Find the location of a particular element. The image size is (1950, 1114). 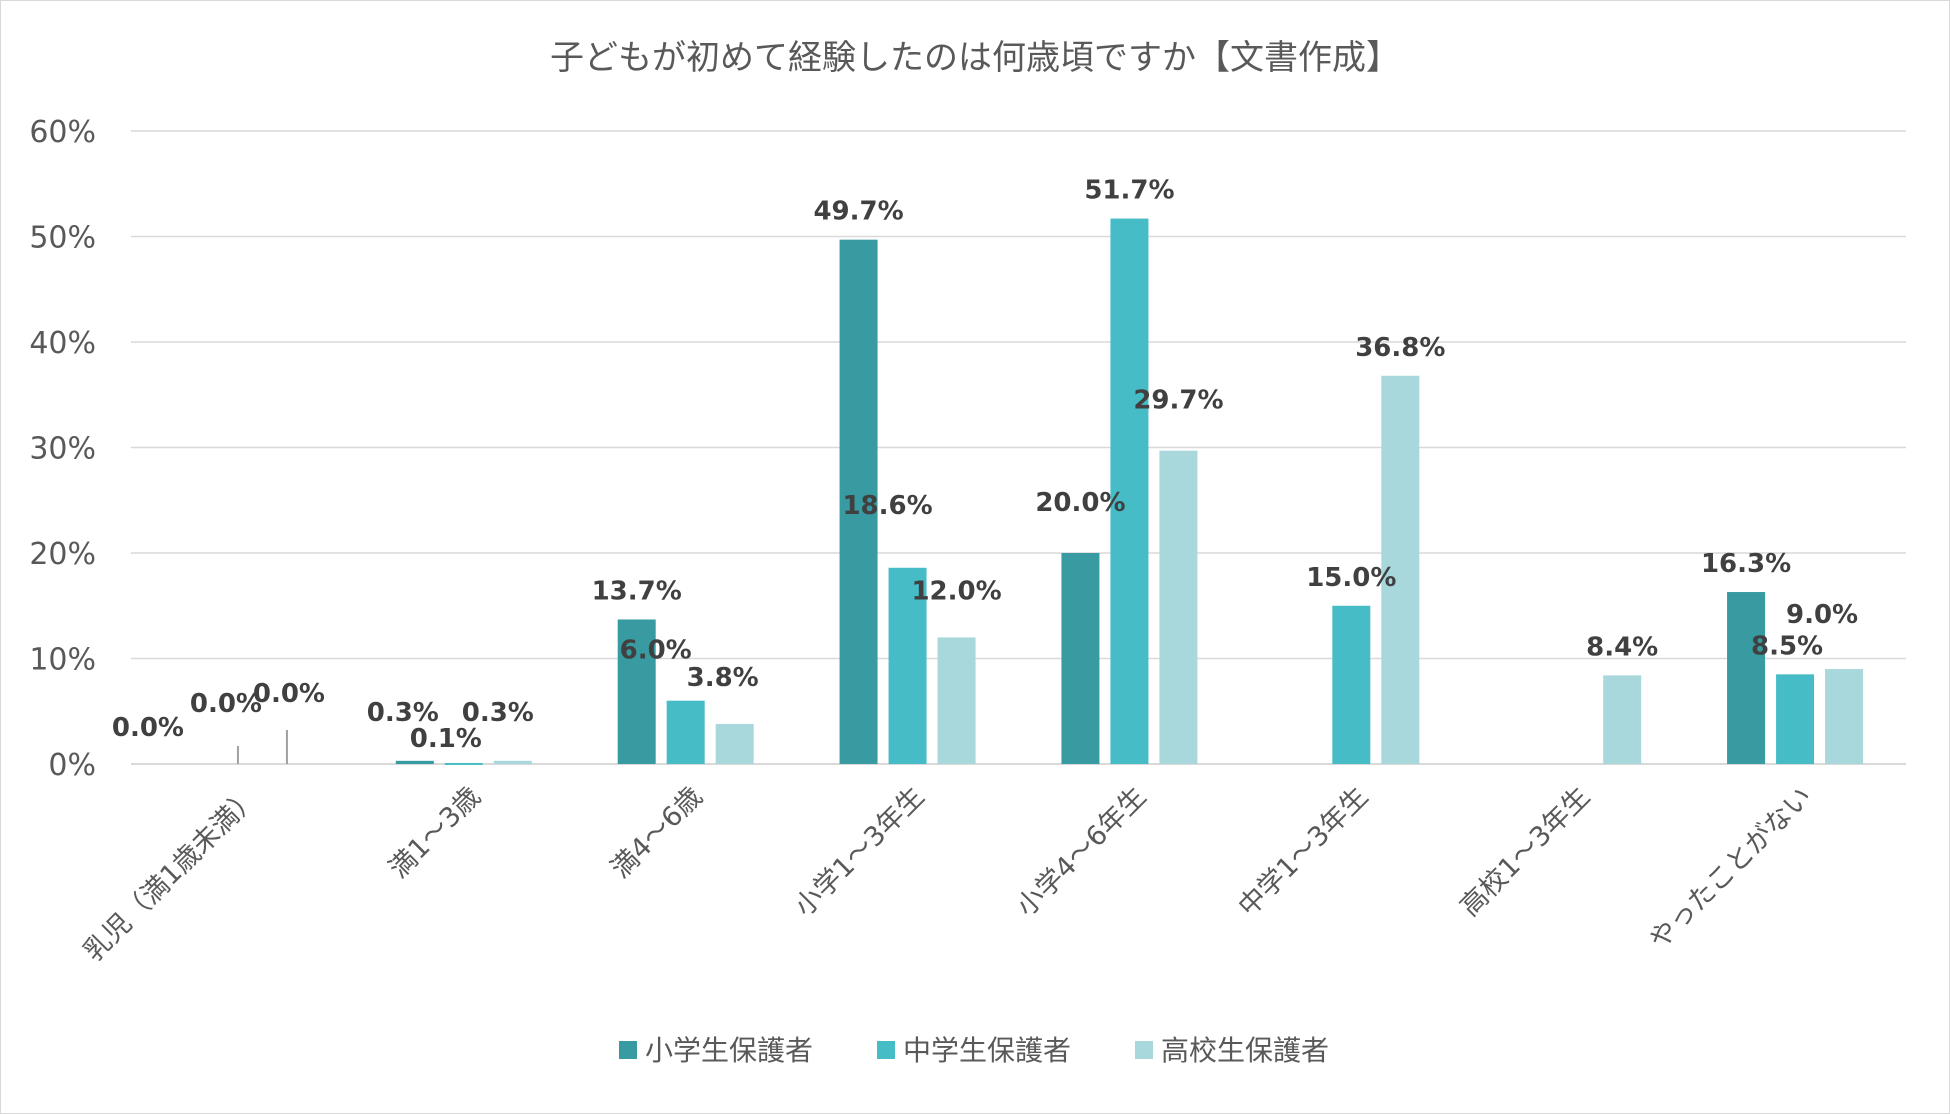

x-tick-label: 小学1～3年生 is located at coordinates (860, 852).